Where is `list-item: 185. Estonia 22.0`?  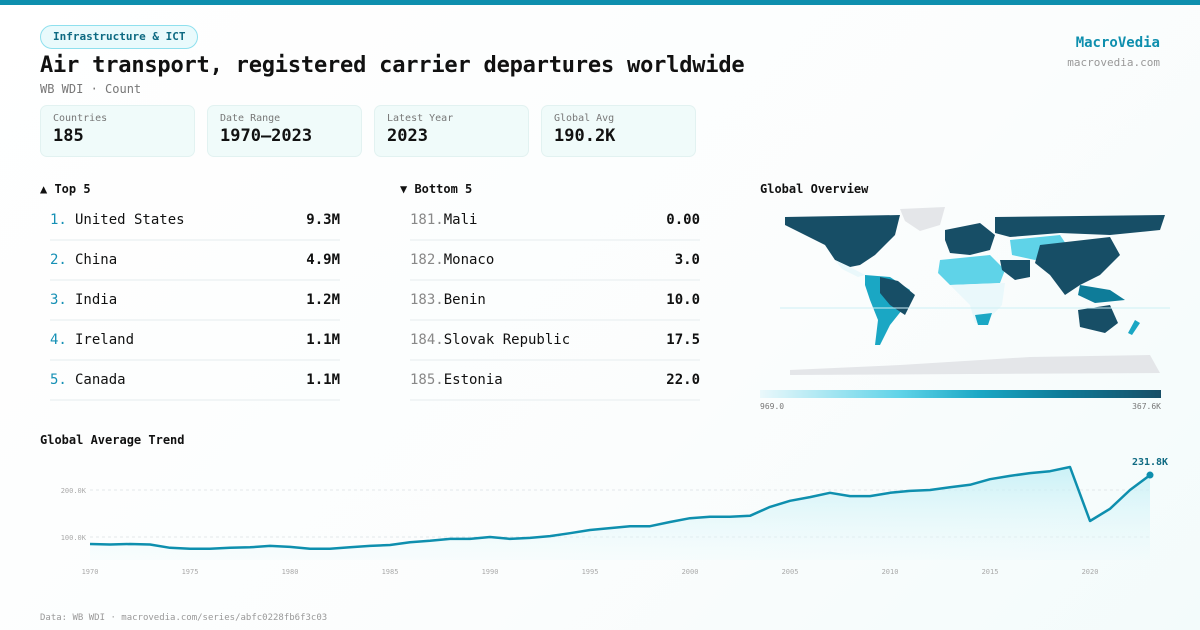
list-item: 185. Estonia 22.0 is located at coordinates (555, 381).